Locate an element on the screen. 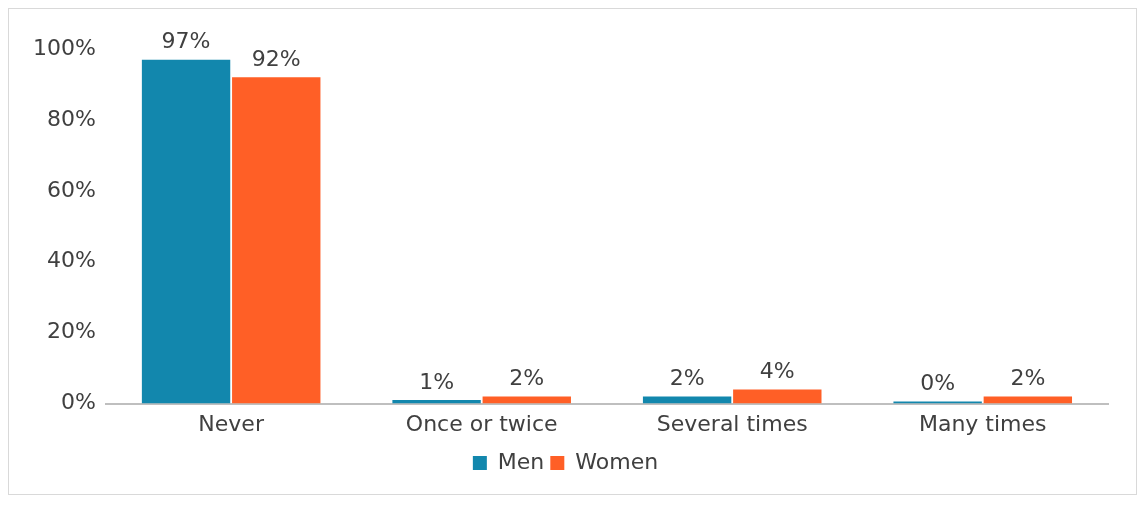  data-label: 92% is located at coordinates (276, 59).